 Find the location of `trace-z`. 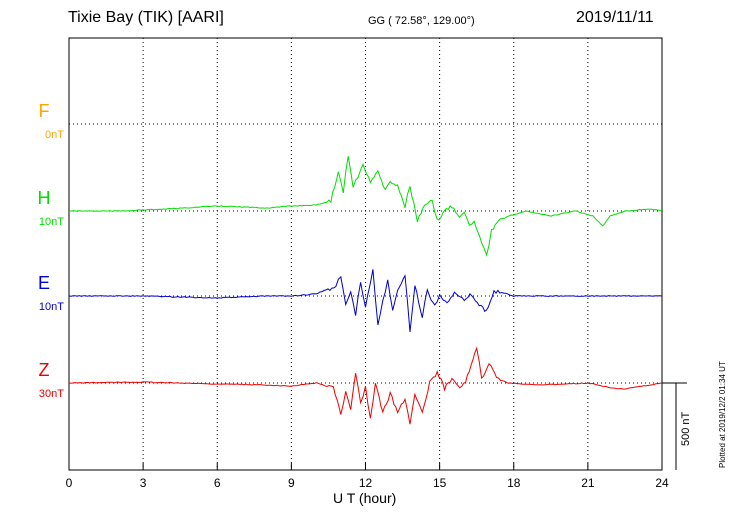

trace-z is located at coordinates (365, 385).